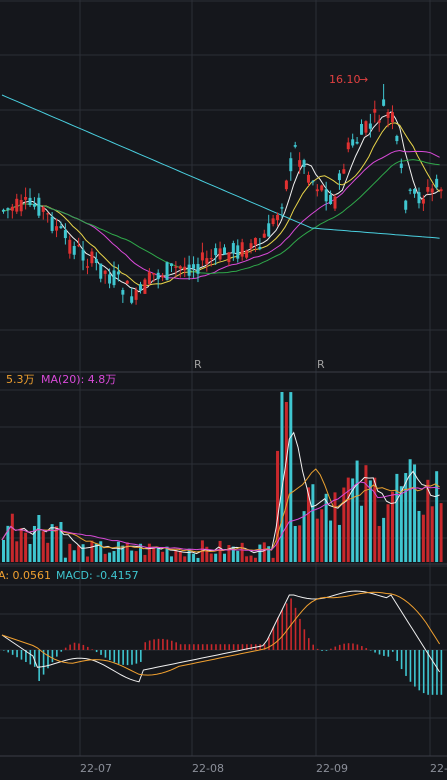 Image resolution: width=447 pixels, height=780 pixels. I want to click on macd-lines, so click(221, 636).